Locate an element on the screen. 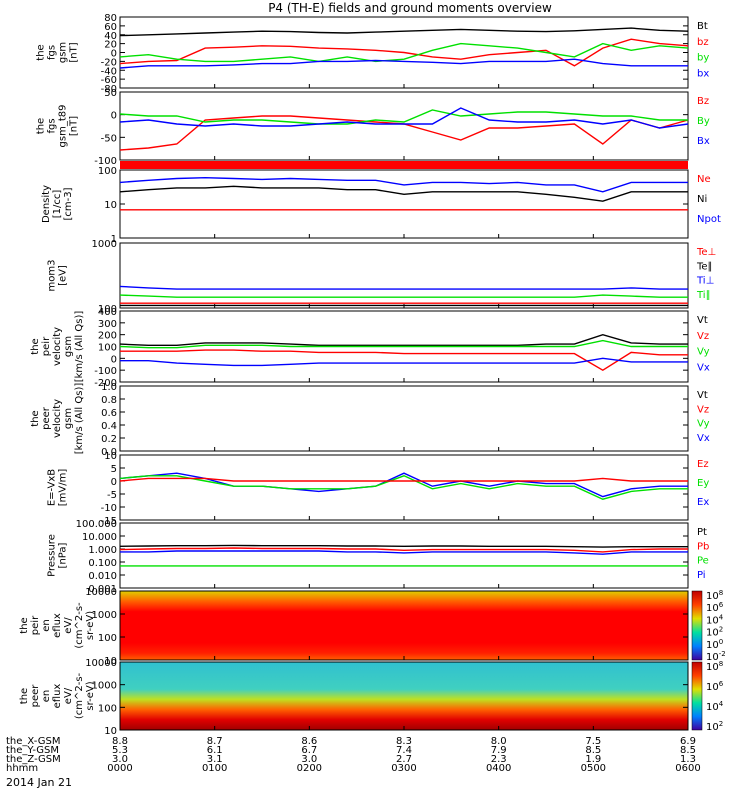 Image resolution: width=750 pixels, height=800 pixels. xaxis-value: 7.5 is located at coordinates (593, 741).